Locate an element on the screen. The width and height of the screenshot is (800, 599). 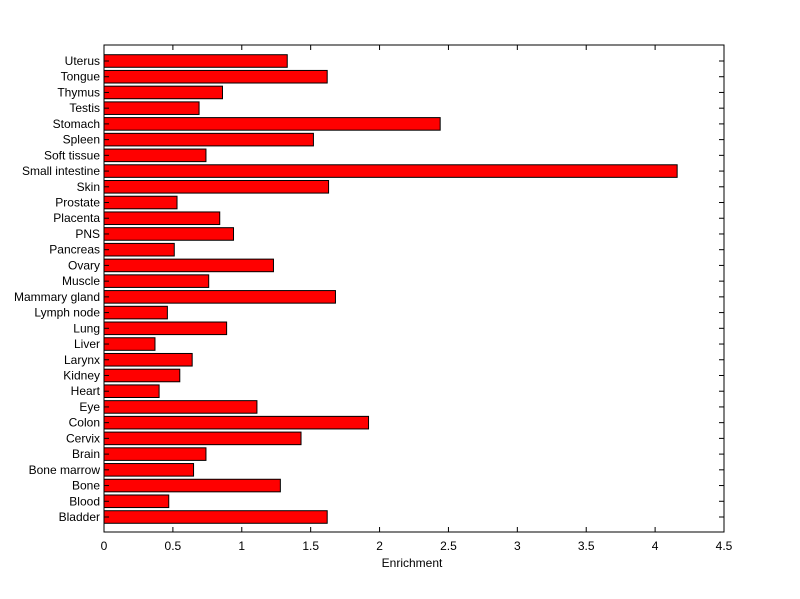
x-tick-label: 0.5 is located at coordinates (173, 546).